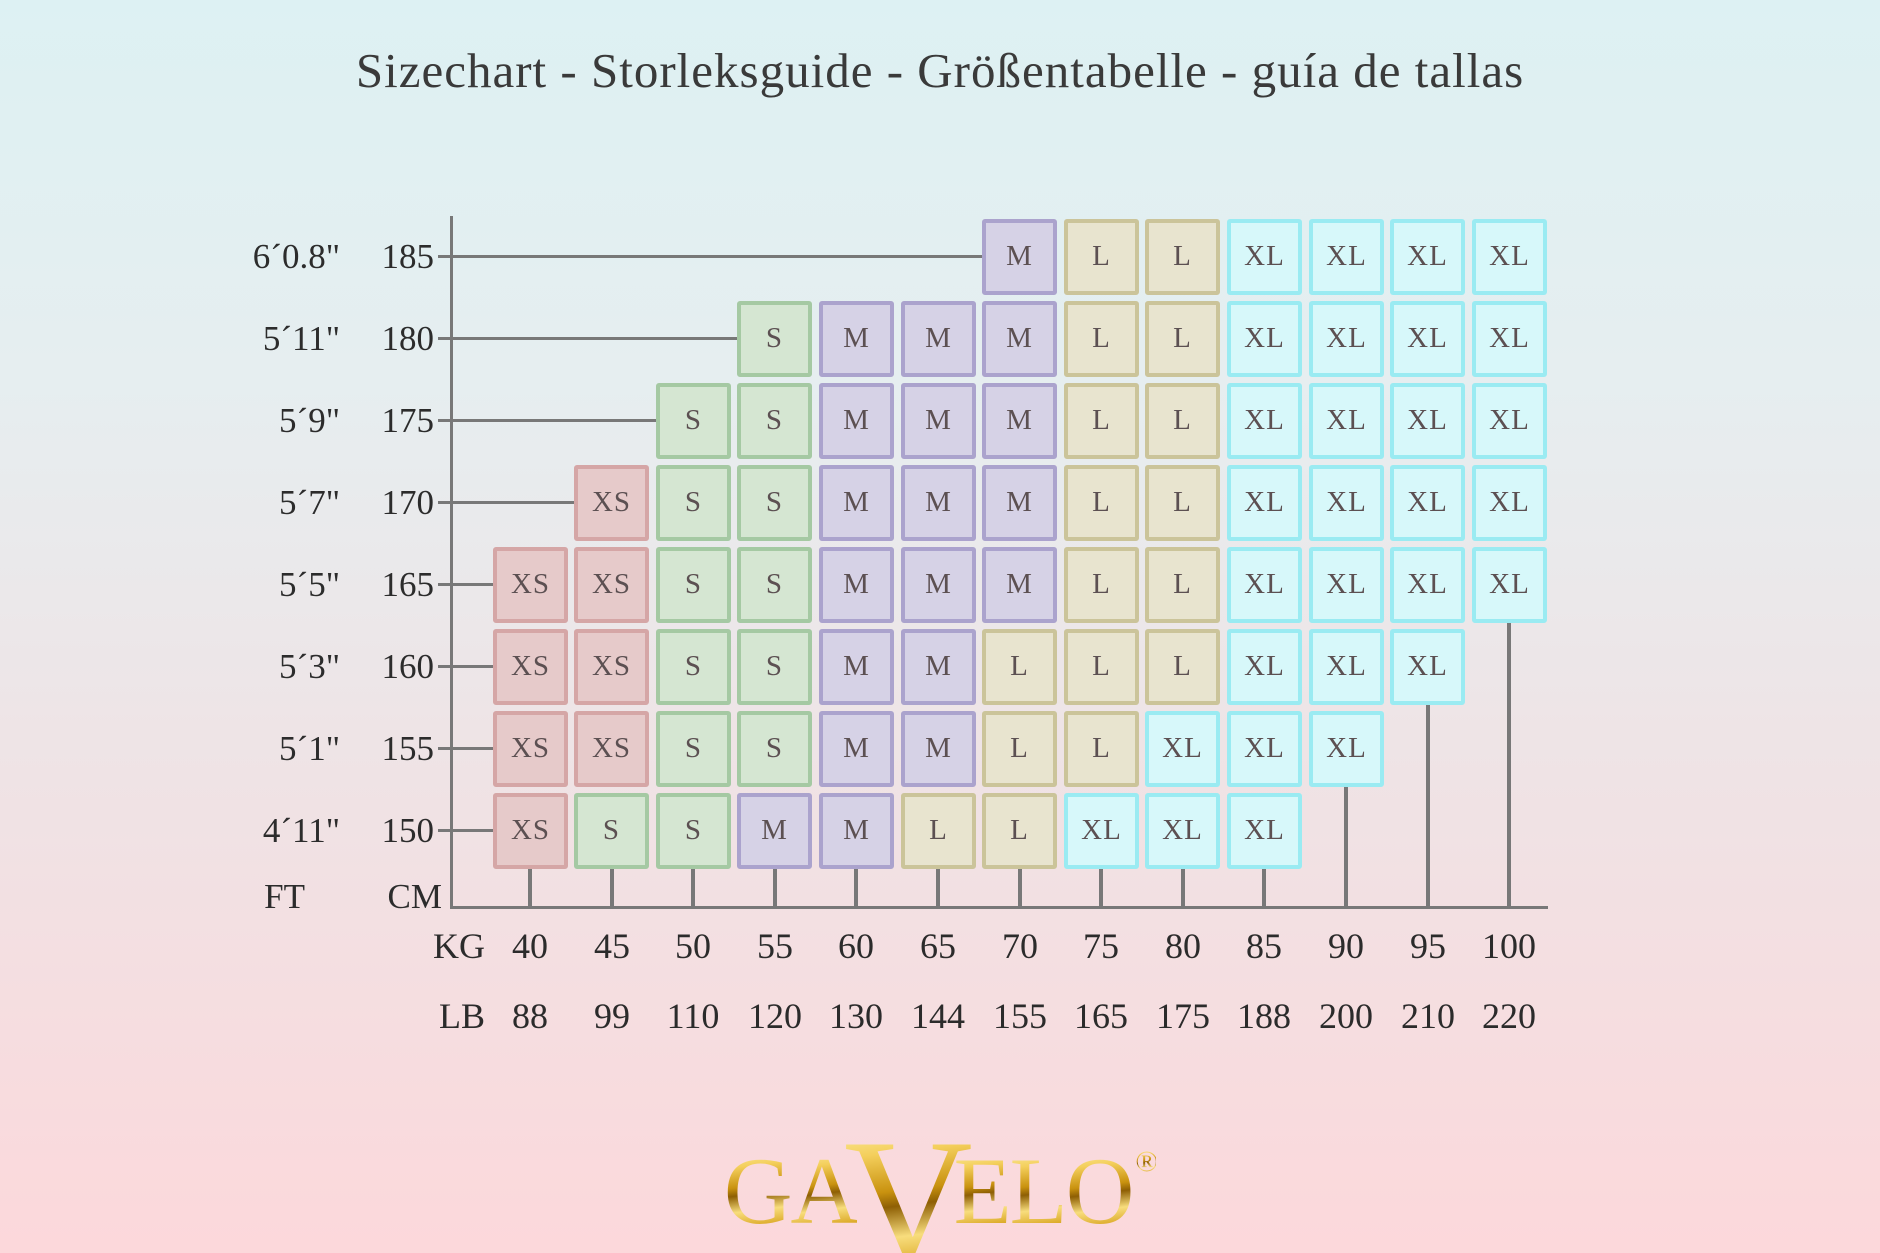 Image resolution: width=1880 pixels, height=1253 pixels. Describe the element at coordinates (1101, 946) in the screenshot. I see `kg-value: 75` at that location.